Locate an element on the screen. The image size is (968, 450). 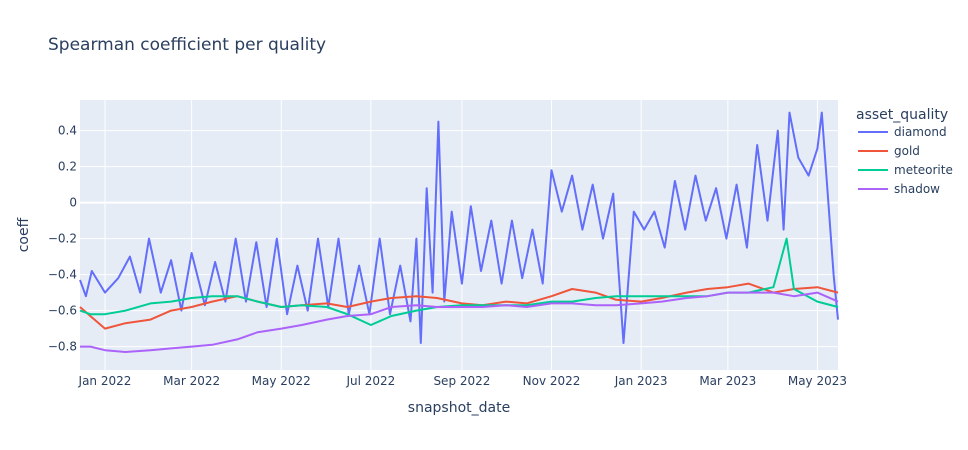
y-tick-label: −0.2 is located at coordinates (62, 239).